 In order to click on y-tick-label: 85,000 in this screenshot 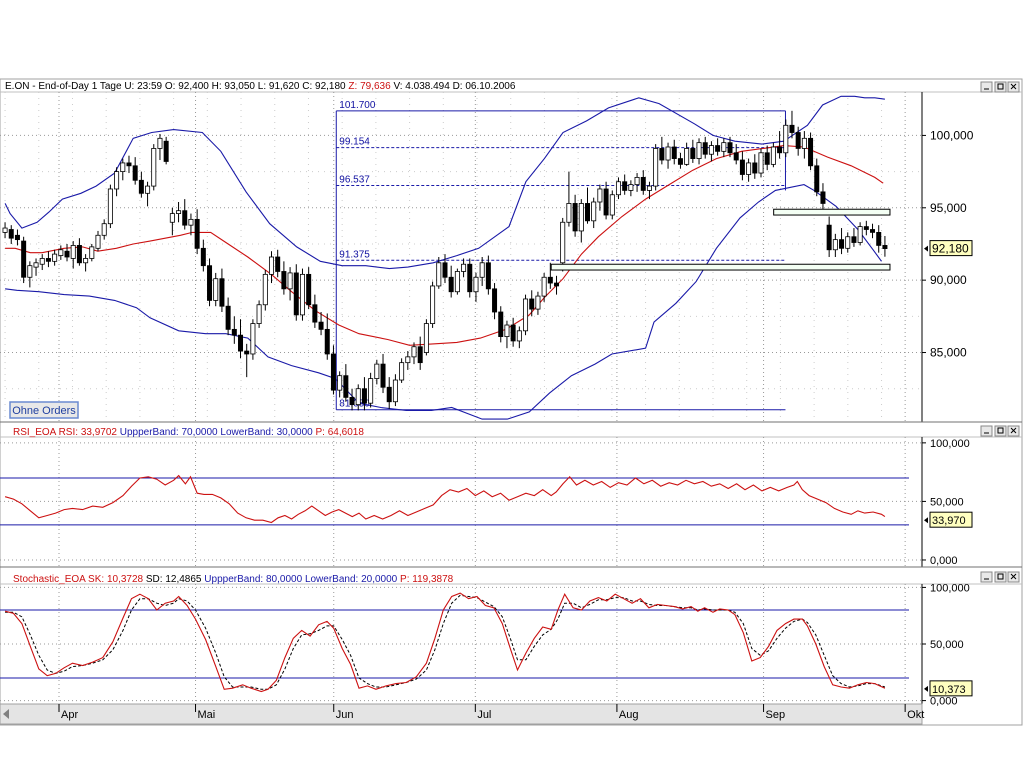, I will do `click(948, 353)`.